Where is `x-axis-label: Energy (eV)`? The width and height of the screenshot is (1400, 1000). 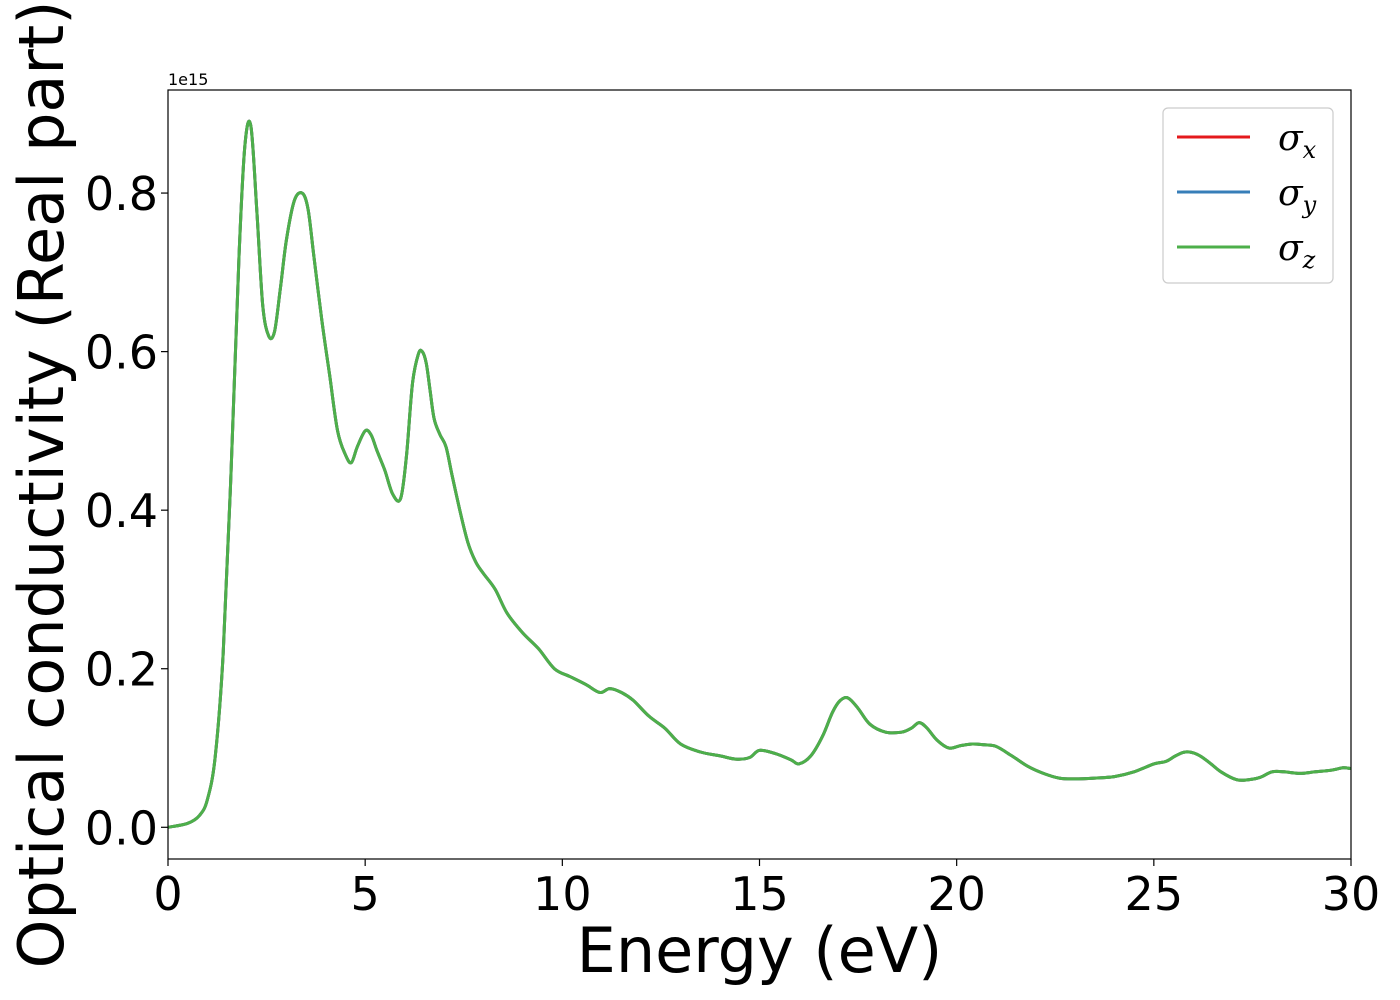
x-axis-label: Energy (eV) is located at coordinates (760, 950).